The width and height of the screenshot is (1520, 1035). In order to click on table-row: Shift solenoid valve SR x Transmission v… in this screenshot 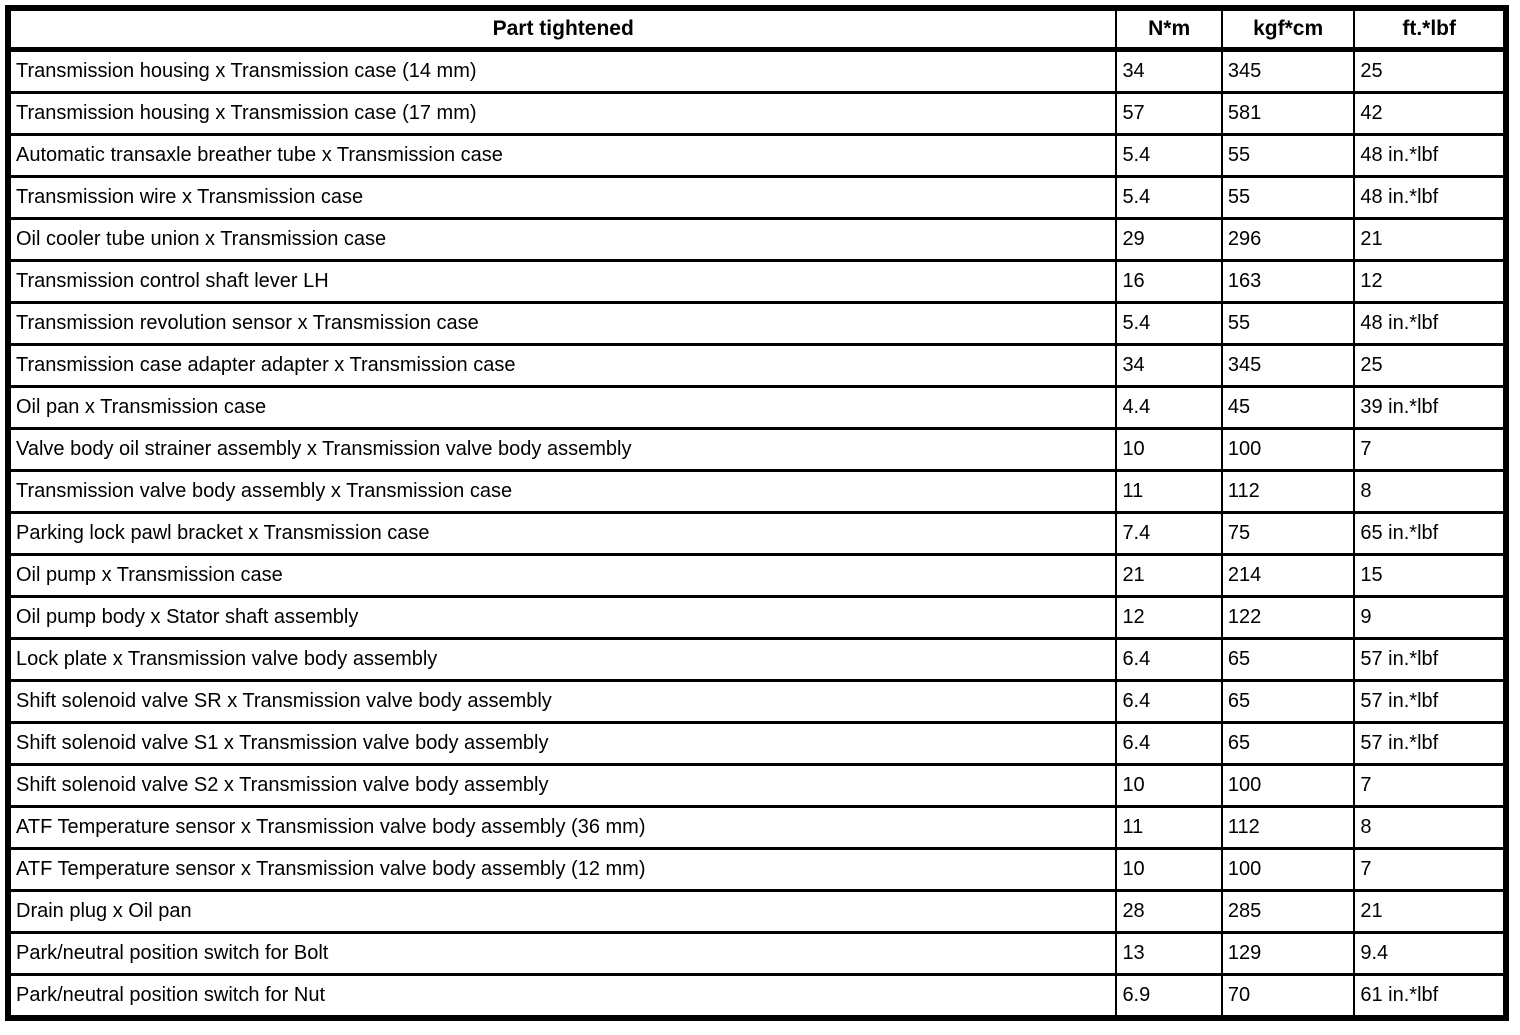, I will do `click(756, 701)`.